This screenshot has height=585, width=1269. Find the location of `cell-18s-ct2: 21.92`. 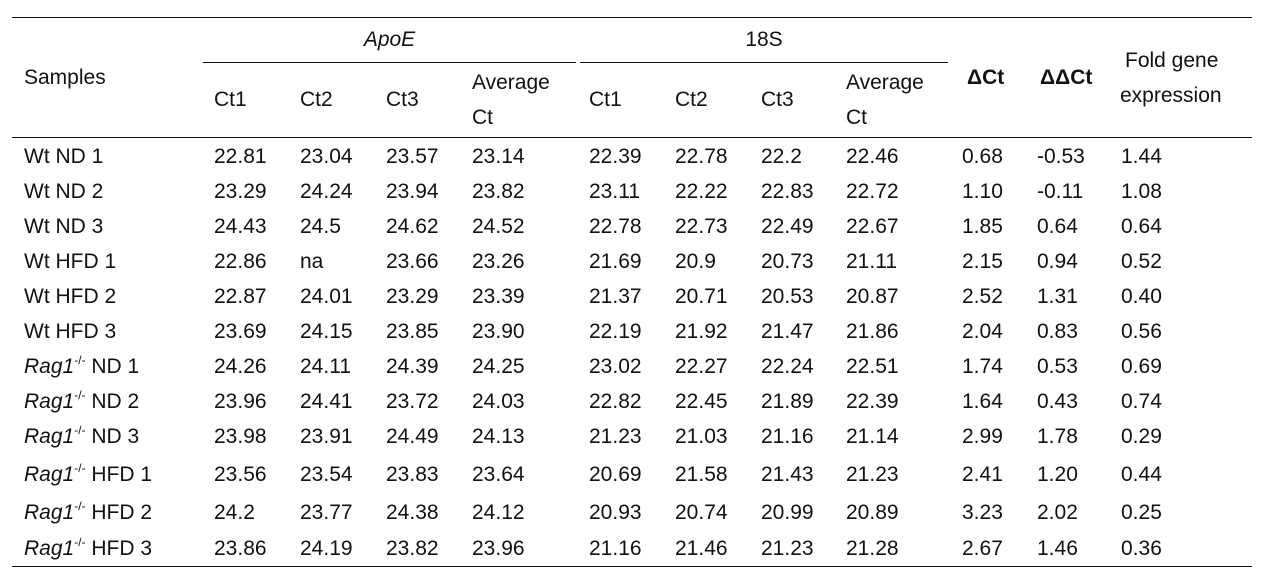

cell-18s-ct2: 21.92 is located at coordinates (701, 331).